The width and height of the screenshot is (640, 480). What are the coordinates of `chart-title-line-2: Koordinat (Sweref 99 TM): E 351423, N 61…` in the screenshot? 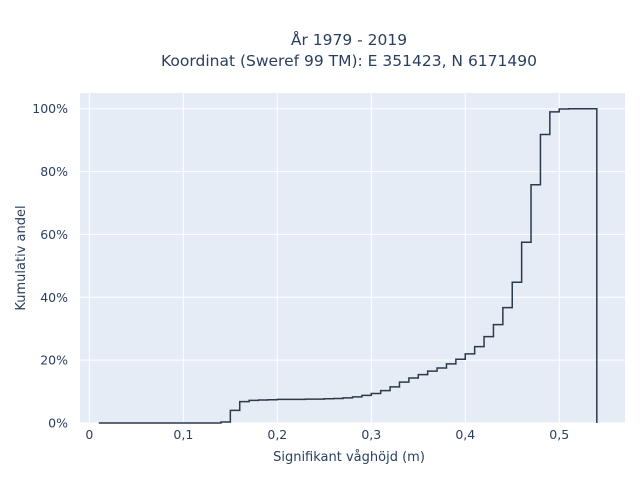 It's located at (349, 61).